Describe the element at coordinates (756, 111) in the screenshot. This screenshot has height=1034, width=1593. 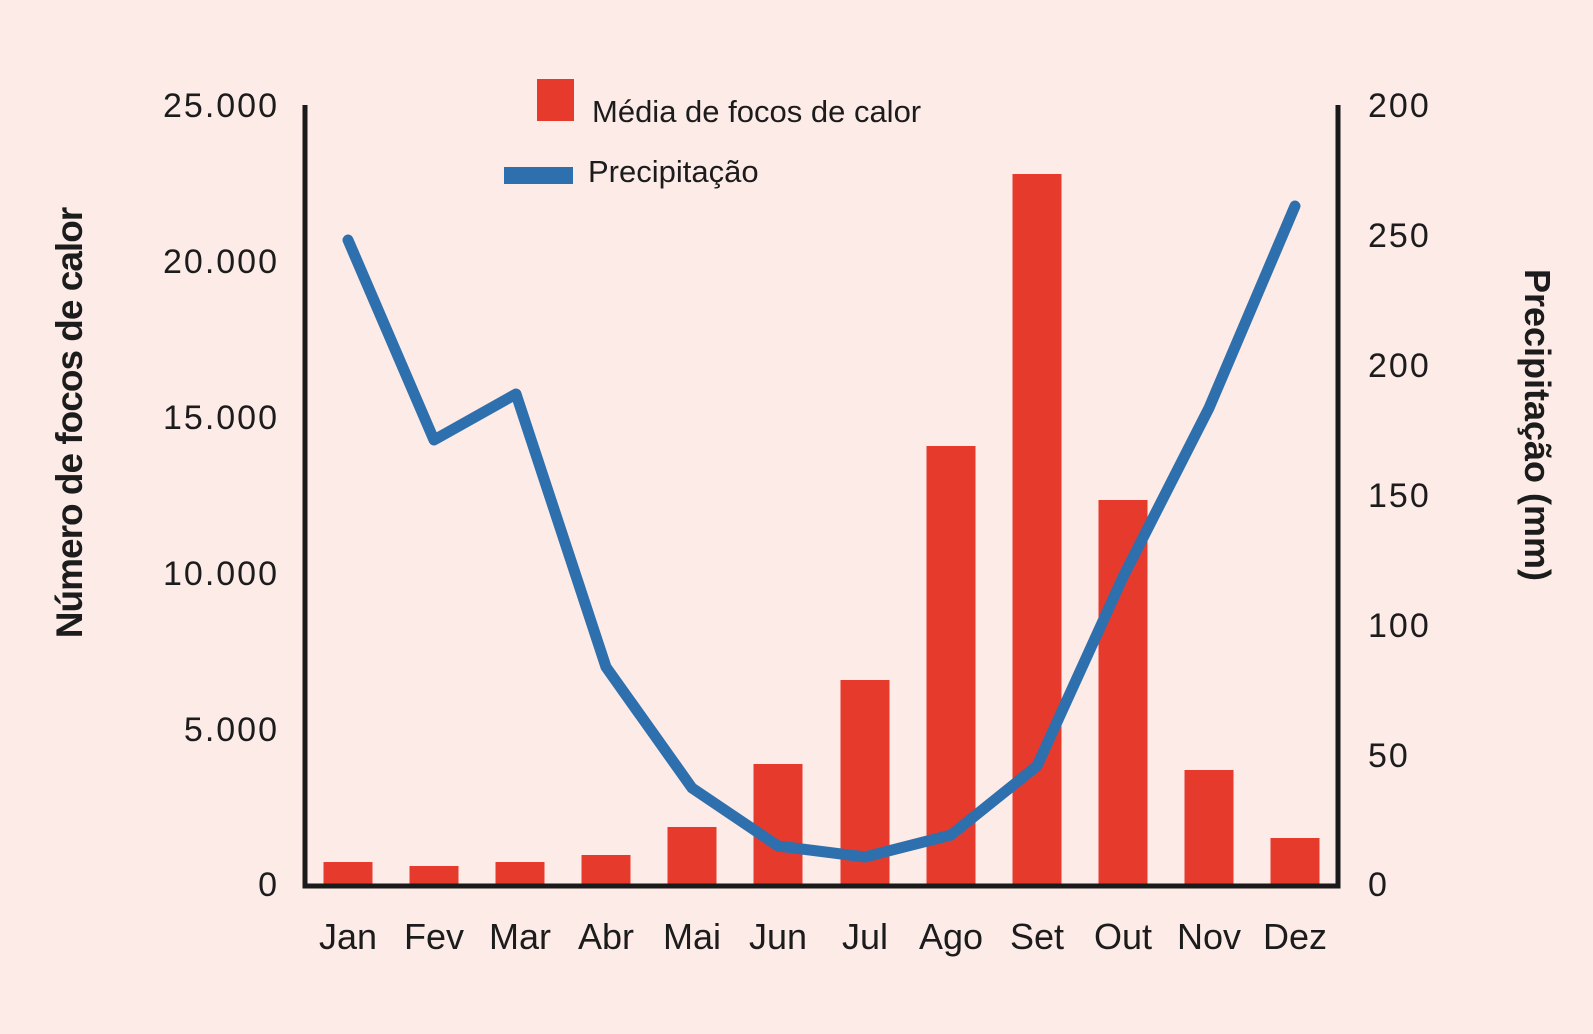
I see `svg-text: Média de focos de calor` at that location.